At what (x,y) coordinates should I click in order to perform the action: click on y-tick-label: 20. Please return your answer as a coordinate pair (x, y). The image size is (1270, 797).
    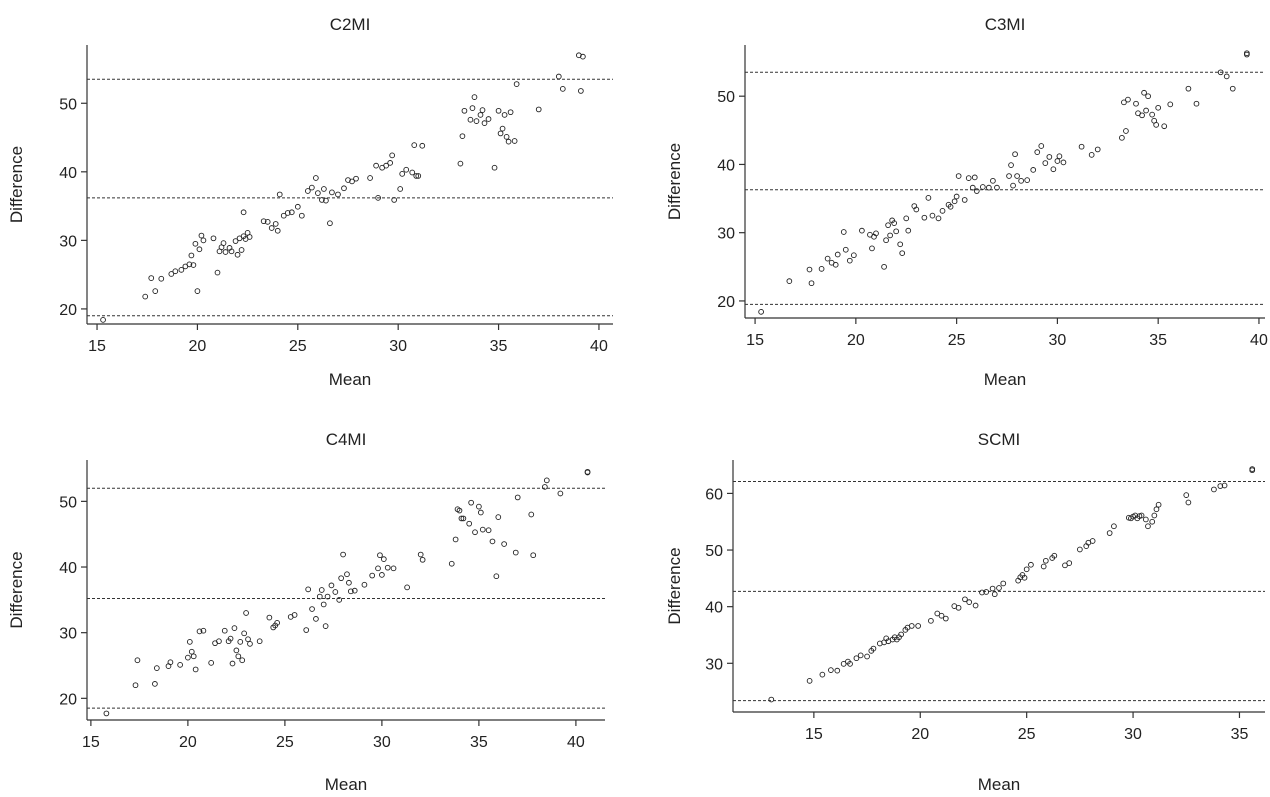
    Looking at the image, I should click on (68, 699).